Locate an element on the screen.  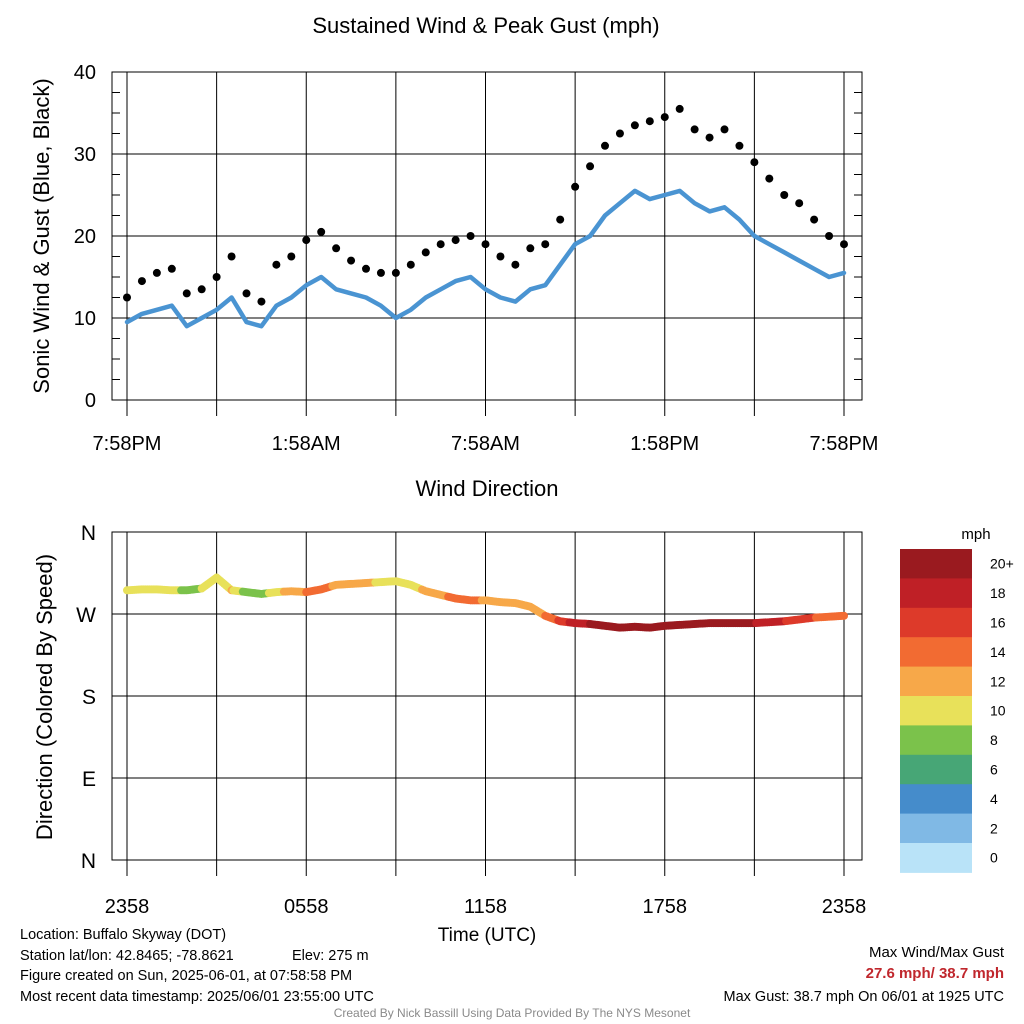
colorbar-label: 18 is located at coordinates (998, 593).